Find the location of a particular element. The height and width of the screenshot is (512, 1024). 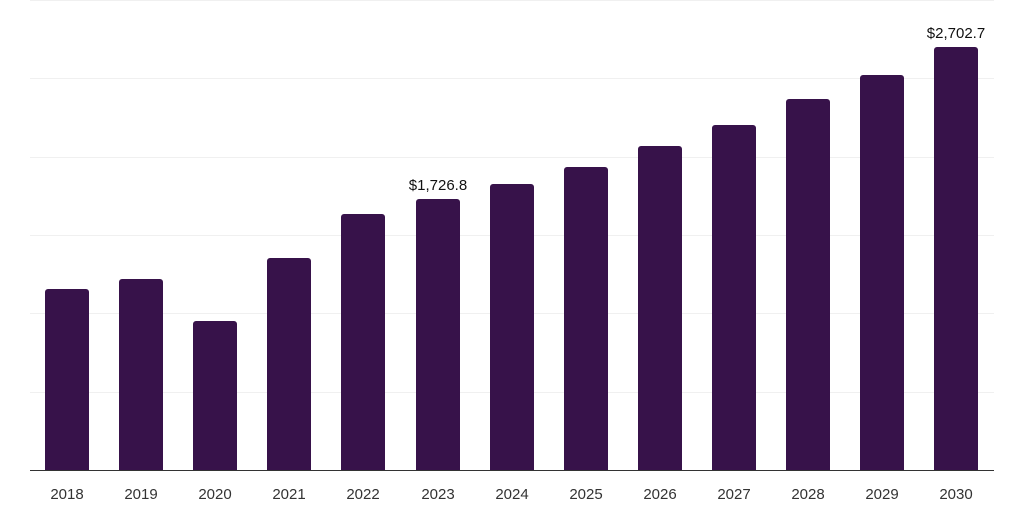

x-tick-label: 2018 is located at coordinates (67, 494).